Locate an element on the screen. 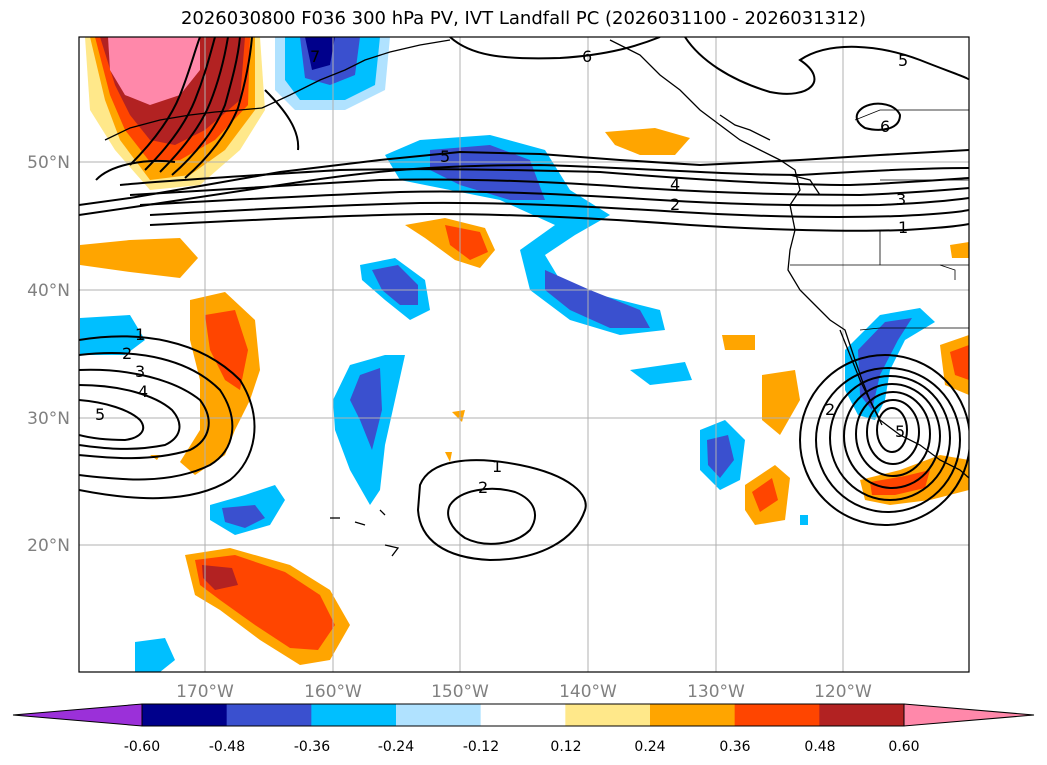 This screenshot has width=1047, height=765. lat-label: 50°N is located at coordinates (48, 163).